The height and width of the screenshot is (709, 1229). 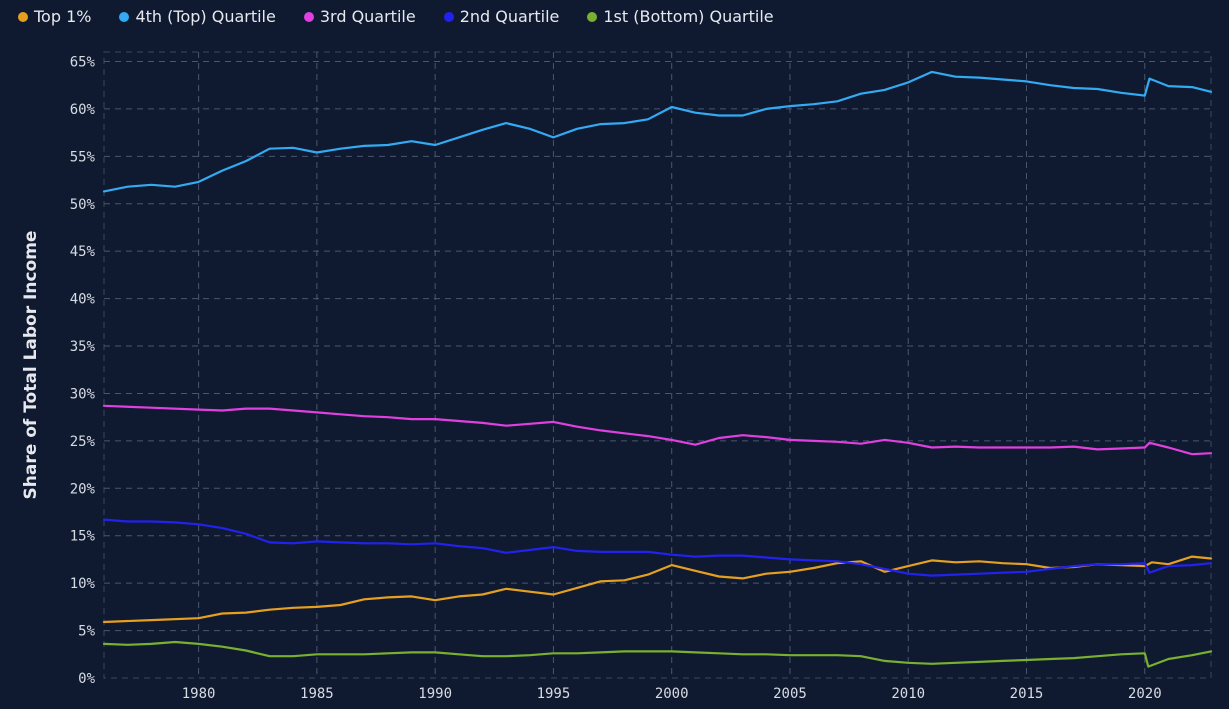 What do you see at coordinates (83, 62) in the screenshot?
I see `y-tick-label: 65%` at bounding box center [83, 62].